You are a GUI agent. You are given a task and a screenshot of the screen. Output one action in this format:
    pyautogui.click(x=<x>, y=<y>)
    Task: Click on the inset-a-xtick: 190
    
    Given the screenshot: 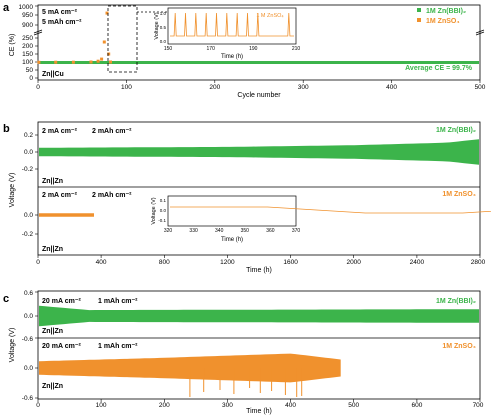 What is the action you would take?
    pyautogui.click(x=253, y=49)
    